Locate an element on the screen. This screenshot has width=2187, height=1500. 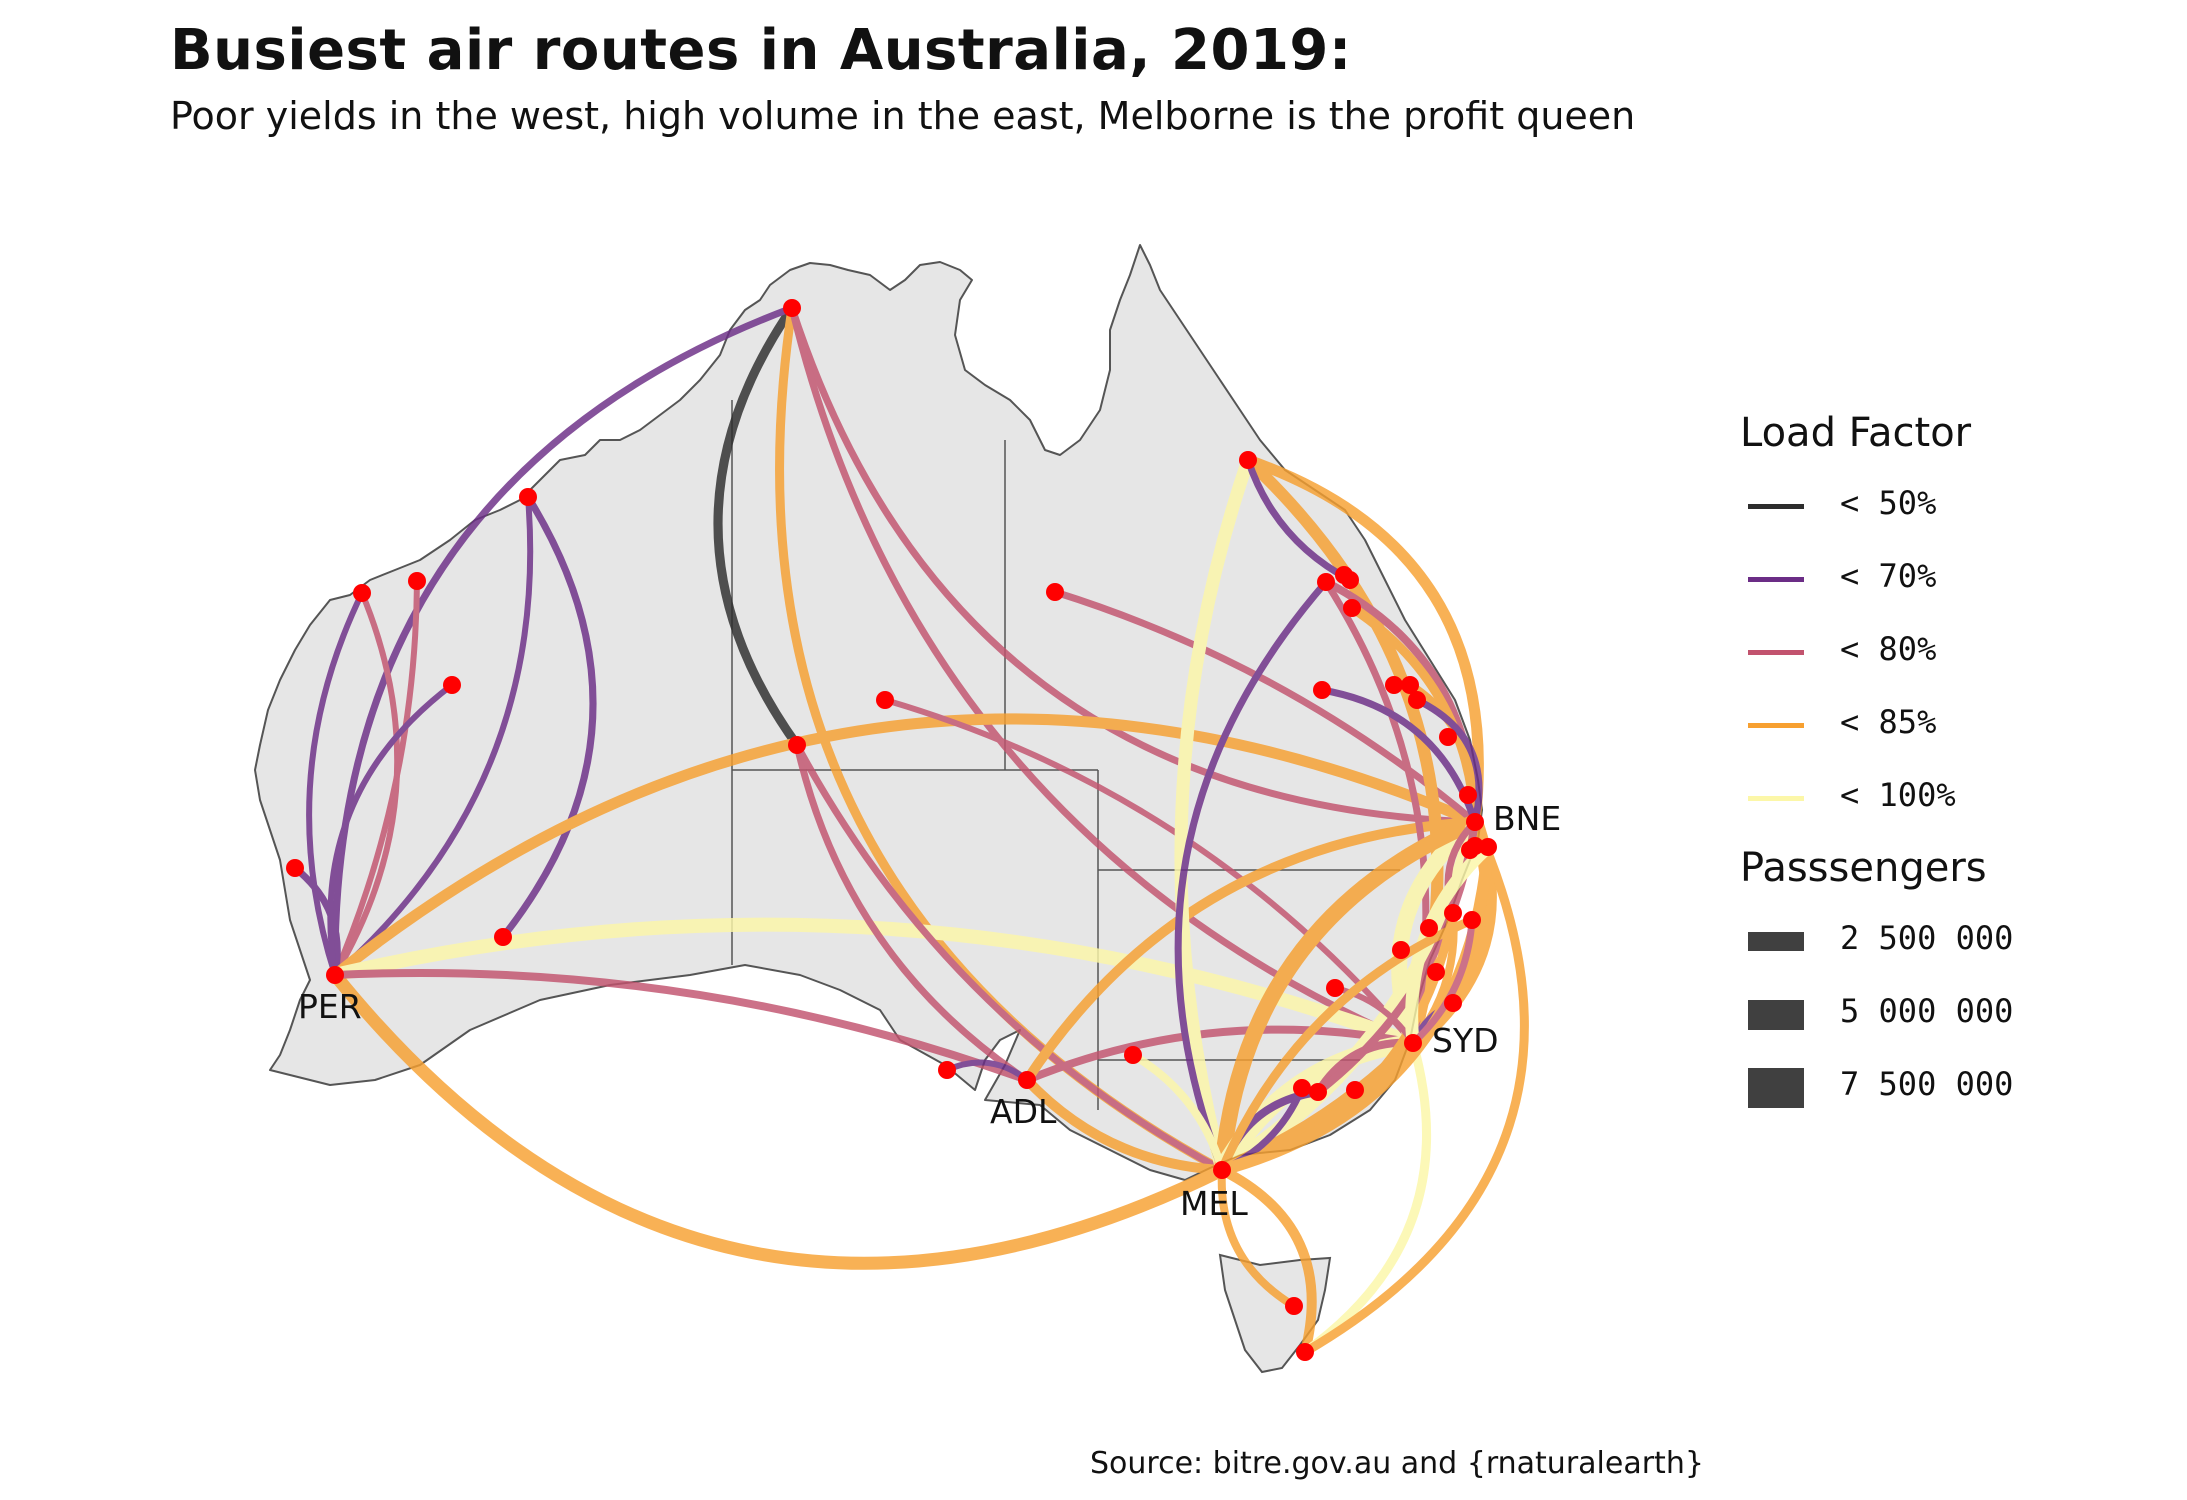
route-tsv-mel is located at coordinates (1252, 876).